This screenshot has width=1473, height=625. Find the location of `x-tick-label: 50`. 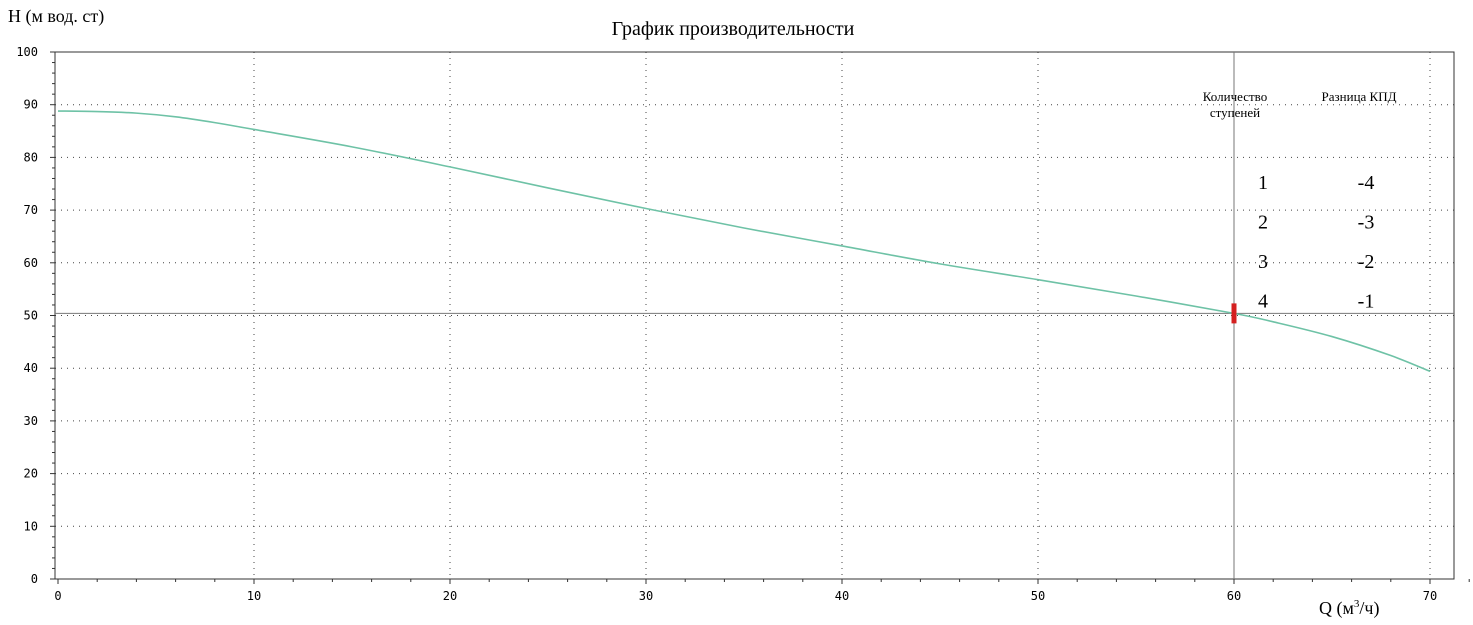

x-tick-label: 50 is located at coordinates (1038, 596).